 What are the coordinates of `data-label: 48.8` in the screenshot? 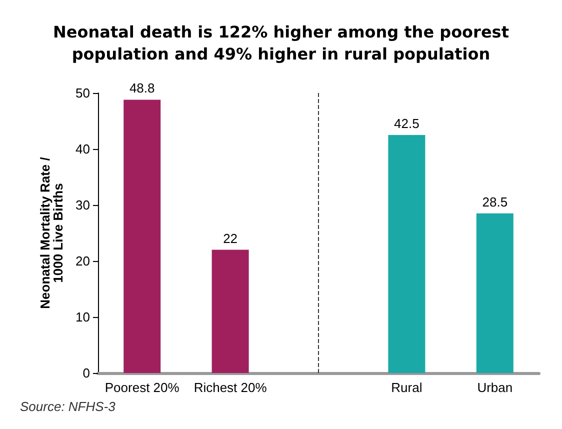 It's located at (142, 88).